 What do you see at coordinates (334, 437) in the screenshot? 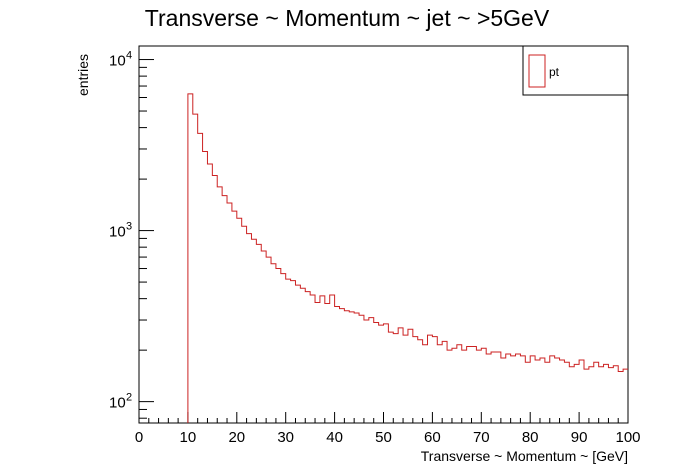
I see `x-tick-label: 40` at bounding box center [334, 437].